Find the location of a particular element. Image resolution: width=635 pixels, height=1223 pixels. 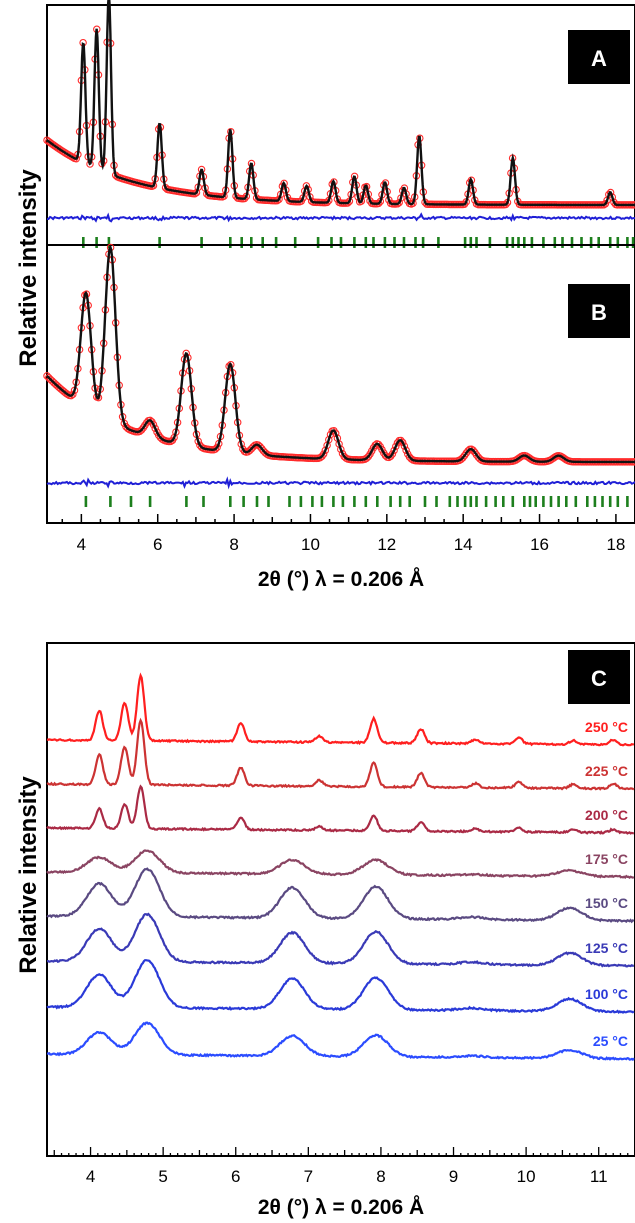

panel-a-observed-series is located at coordinates (339, 117).